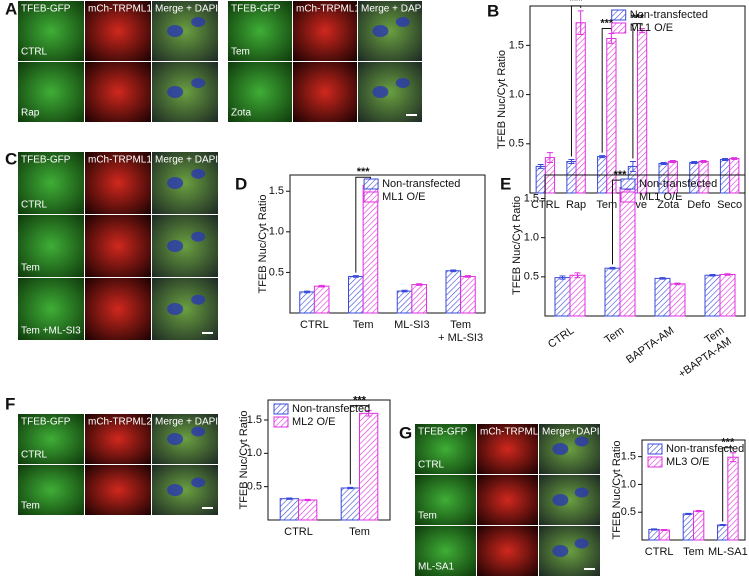  I want to click on row-label: Zota, so click(241, 113).